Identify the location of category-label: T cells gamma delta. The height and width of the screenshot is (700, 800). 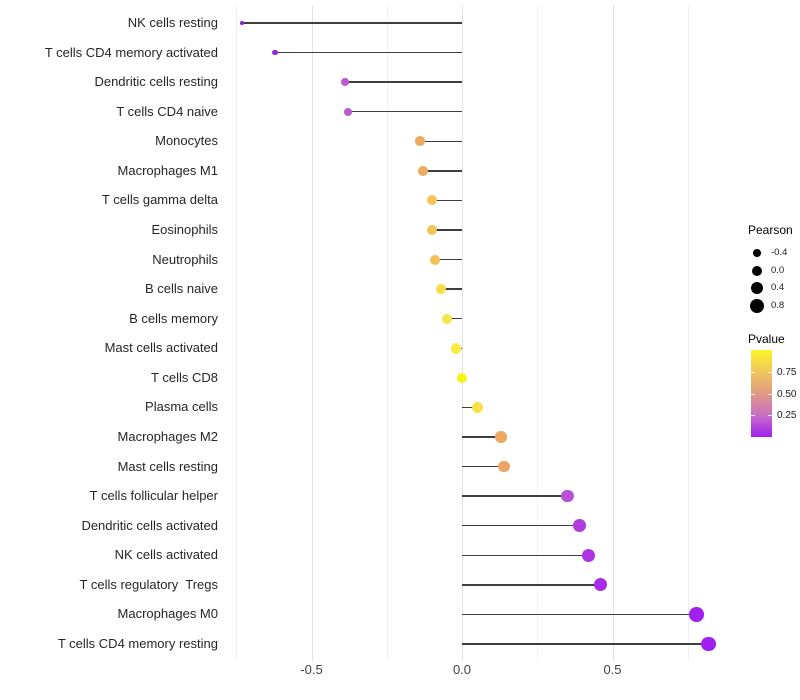
(159, 200).